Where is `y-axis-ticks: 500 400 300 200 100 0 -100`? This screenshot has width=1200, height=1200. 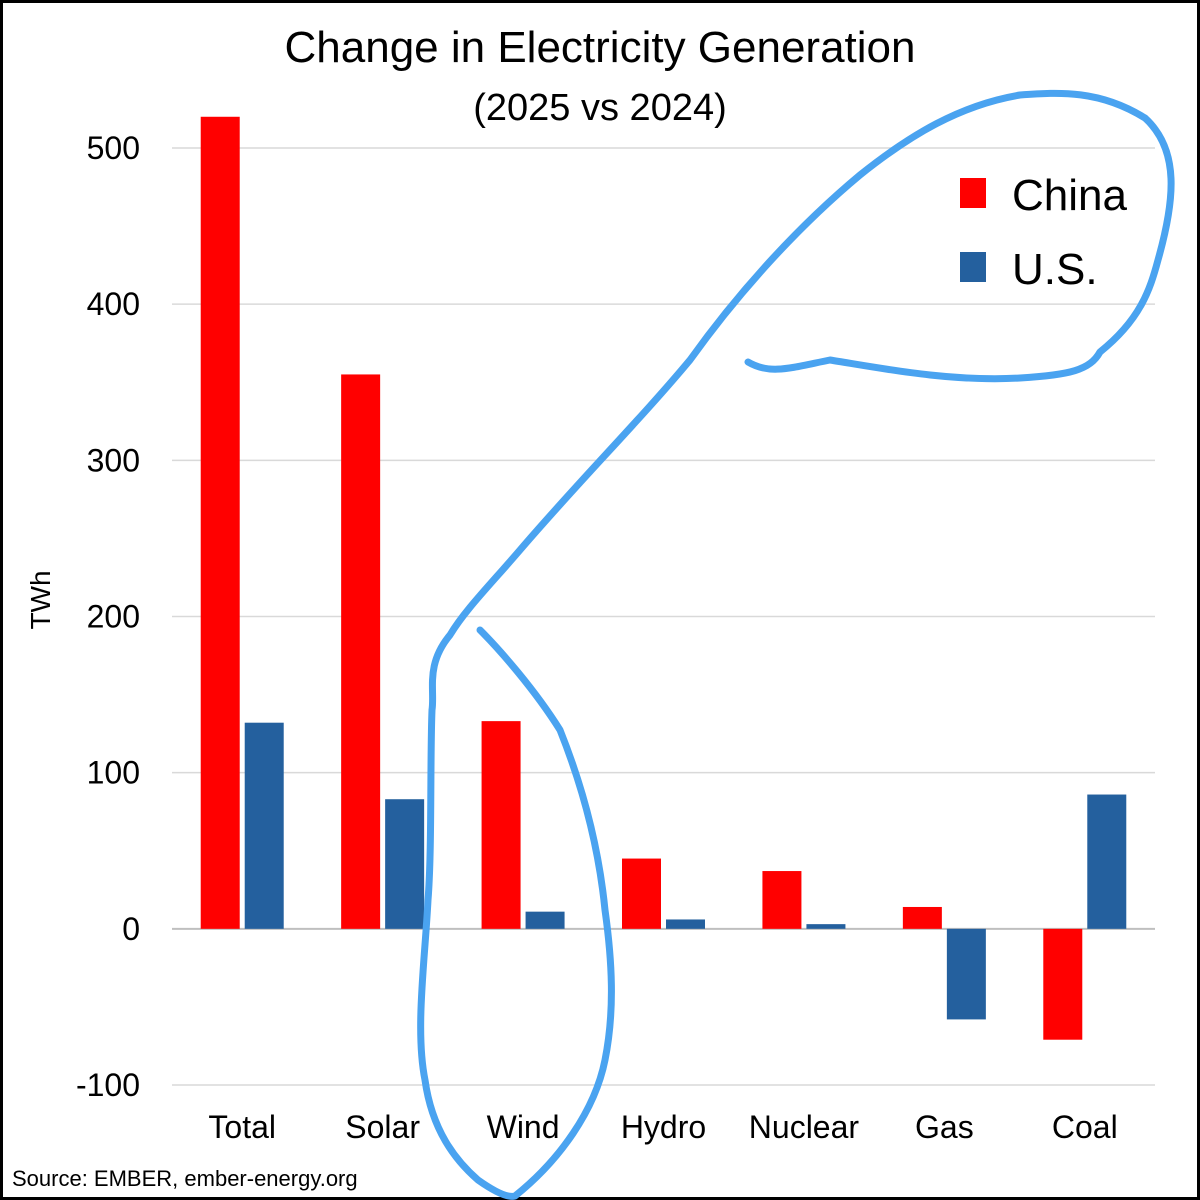
y-axis-ticks: 500 400 300 200 100 0 -100 is located at coordinates (108, 616).